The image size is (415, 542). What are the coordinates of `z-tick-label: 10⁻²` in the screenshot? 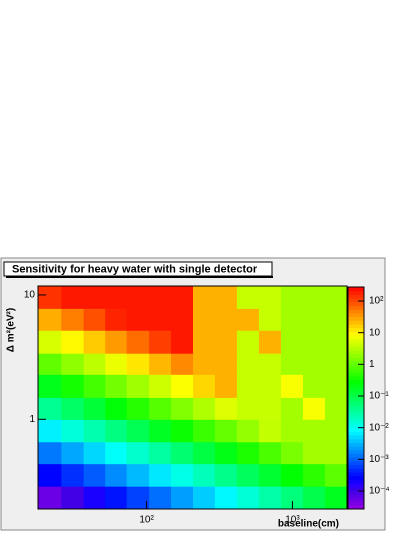 It's located at (379, 427).